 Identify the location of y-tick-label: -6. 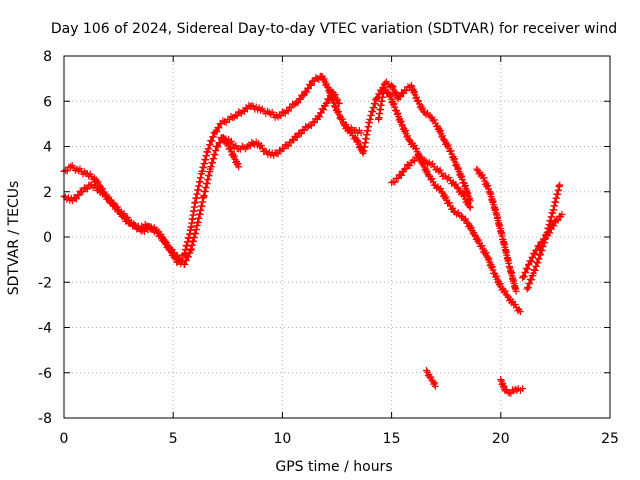
(45, 374).